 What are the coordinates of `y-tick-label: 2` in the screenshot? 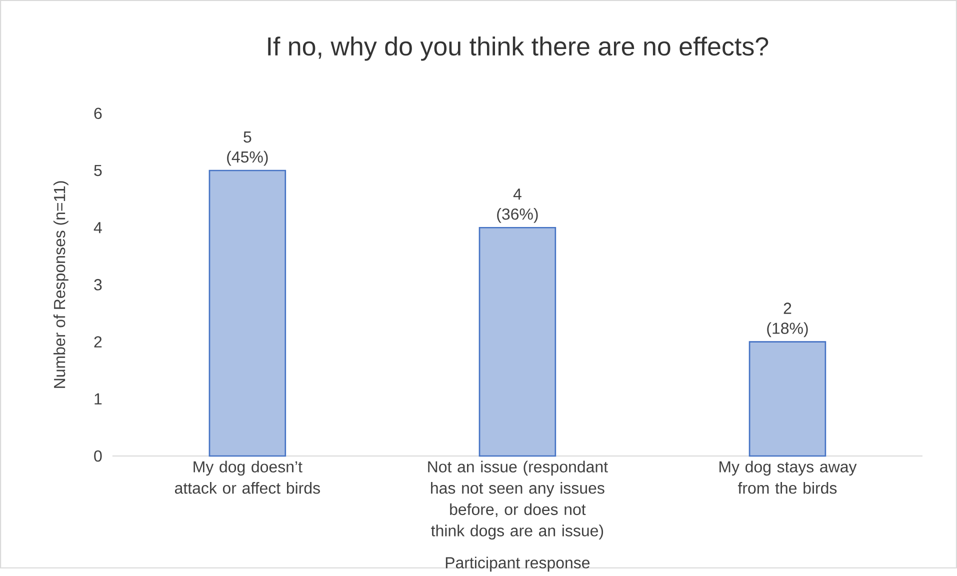 It's located at (98, 342).